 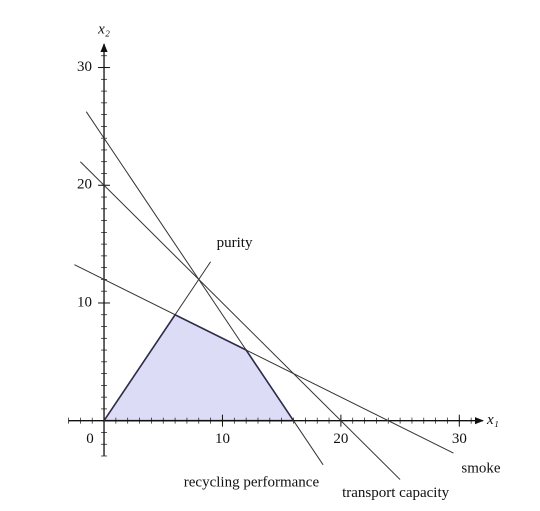 I want to click on x-axis-label: x₁, so click(x=492, y=420).